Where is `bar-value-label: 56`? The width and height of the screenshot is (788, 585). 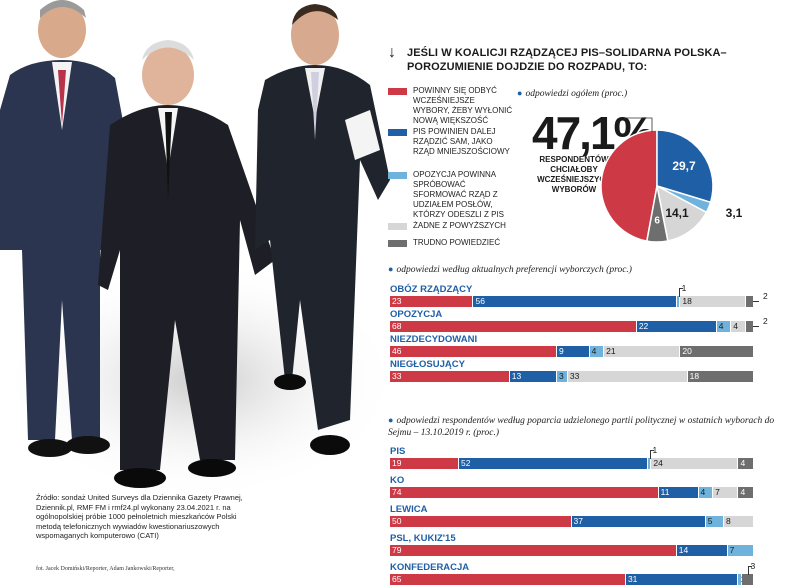
bar-value-label: 56 is located at coordinates (480, 301).